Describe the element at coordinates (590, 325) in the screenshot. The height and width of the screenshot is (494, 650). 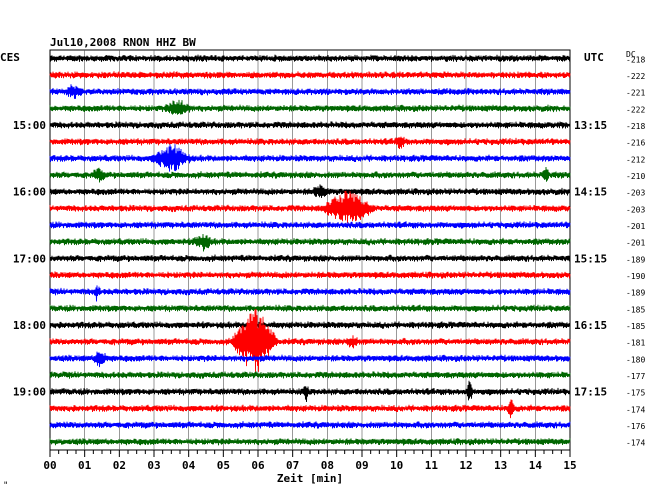
I see `utc-time-label: 16:15` at that location.